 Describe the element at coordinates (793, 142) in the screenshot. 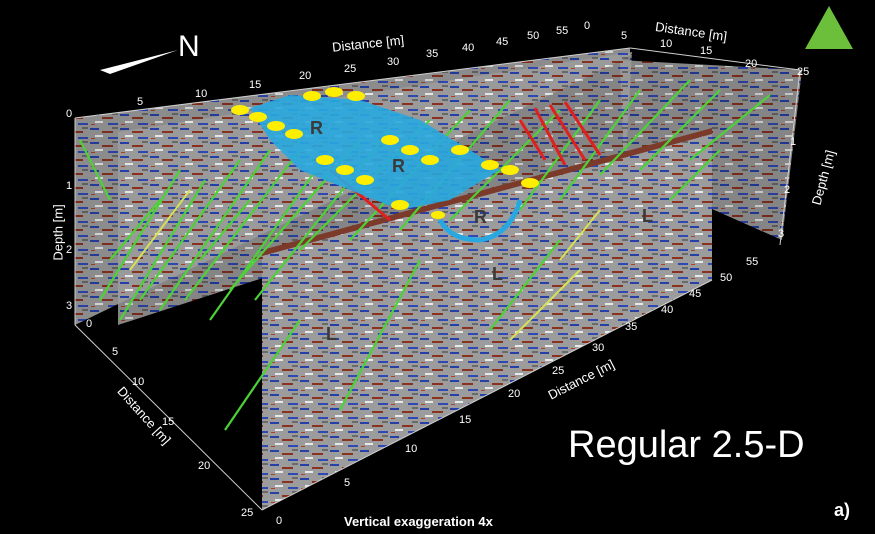

I see `tick-right-depth-1: 1` at that location.